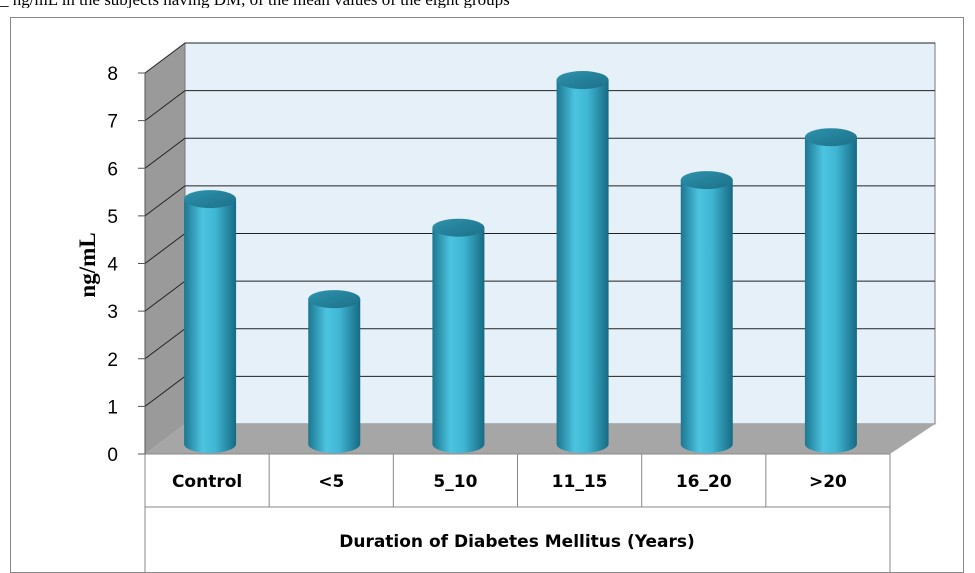 The height and width of the screenshot is (573, 975). I want to click on category-label-0: Control, so click(207, 482).